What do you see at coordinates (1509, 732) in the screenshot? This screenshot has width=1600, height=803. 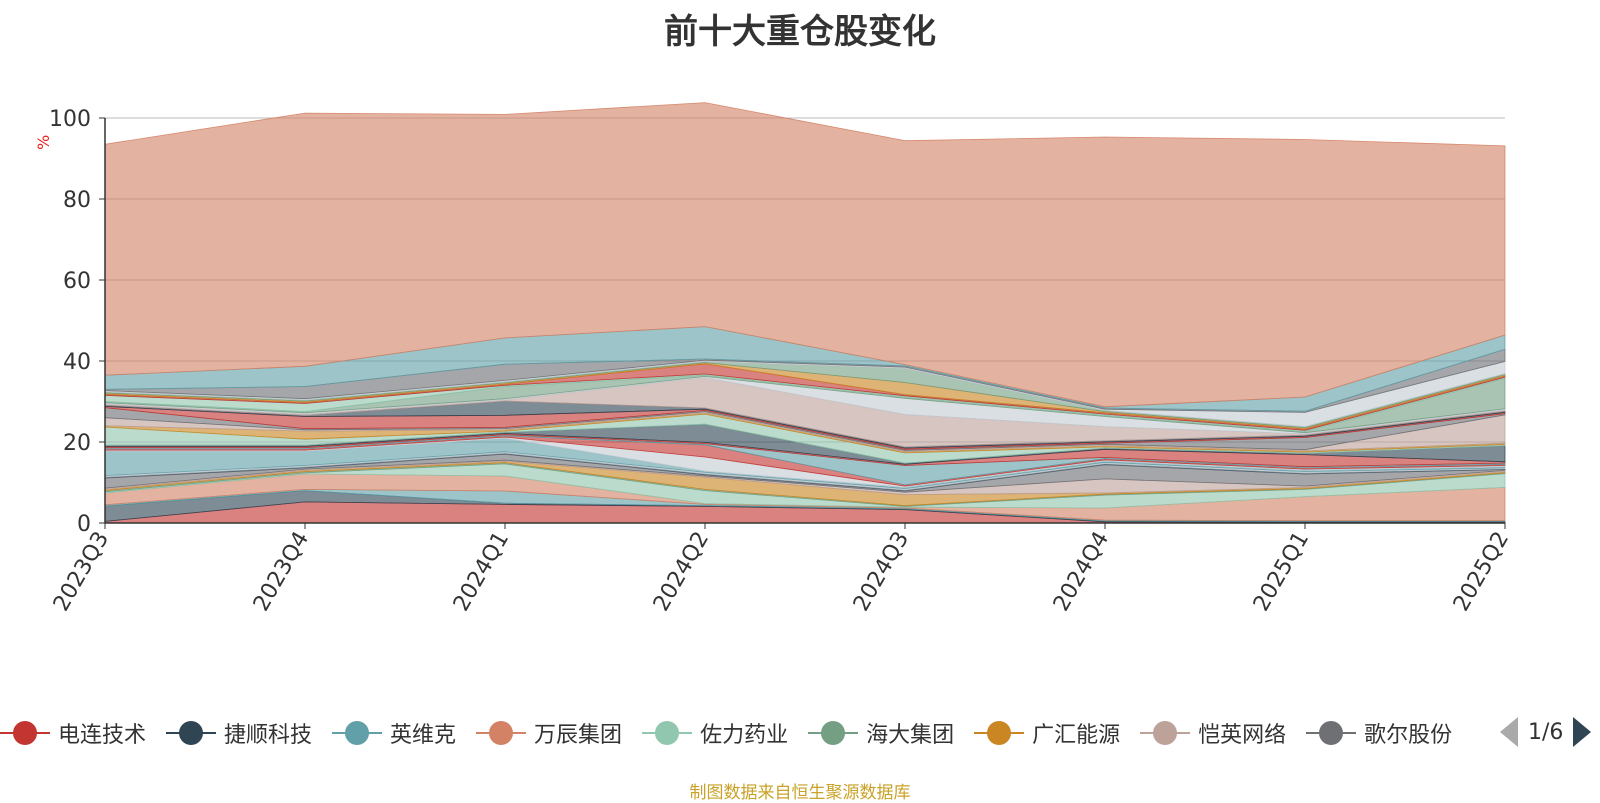 I see `legend-prev-button` at bounding box center [1509, 732].